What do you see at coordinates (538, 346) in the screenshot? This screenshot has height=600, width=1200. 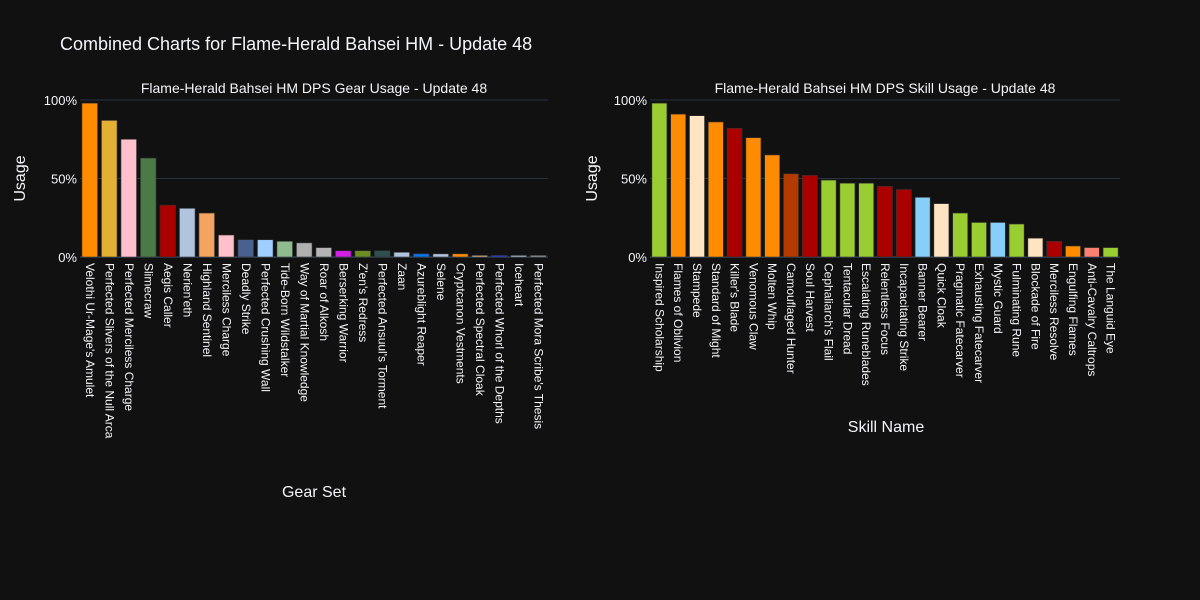 I see `x-tick-label: Perfected Mora Scribe's Thesis` at bounding box center [538, 346].